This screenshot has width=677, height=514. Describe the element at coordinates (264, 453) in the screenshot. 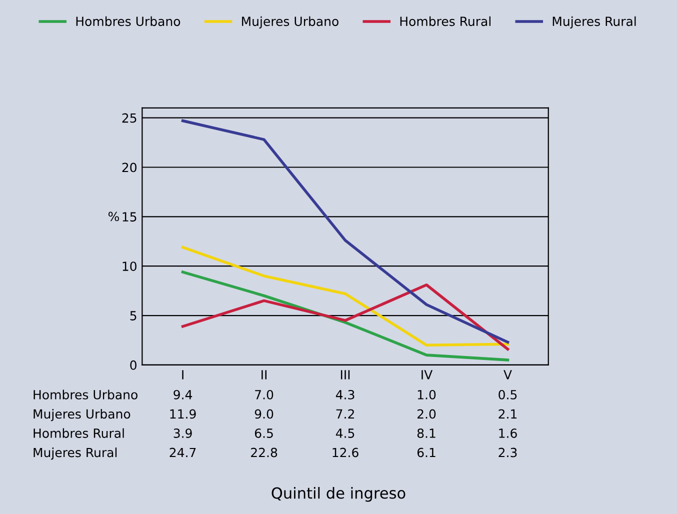

I see `data-label: 22.8` at that location.